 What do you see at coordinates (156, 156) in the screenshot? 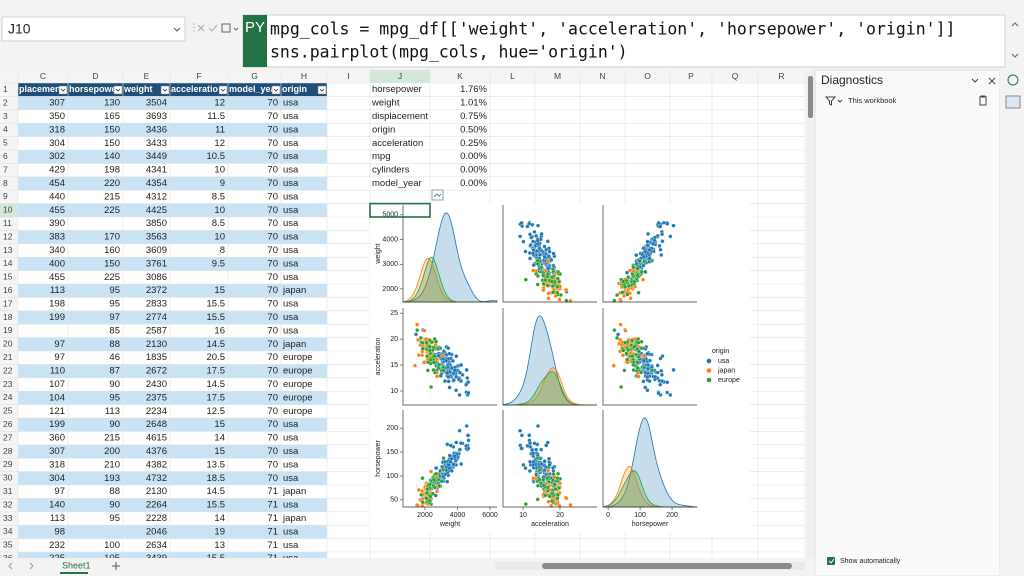
I see `table-cell: 3449` at bounding box center [156, 156].